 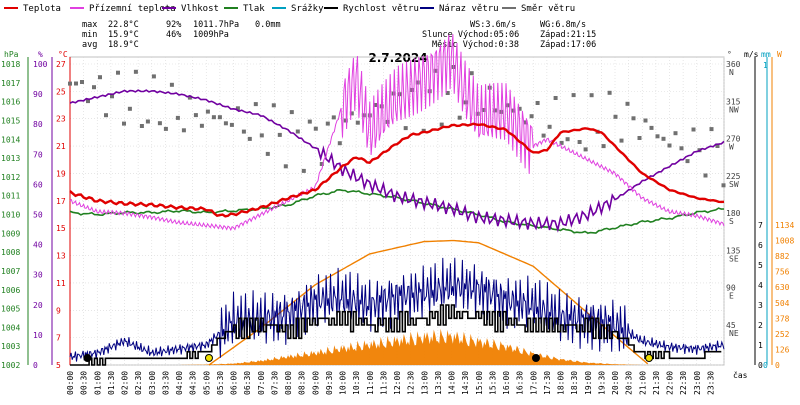 What do you see at coordinates (10, 139) in the screenshot?
I see `tick-hpa: 1014` at bounding box center [10, 139].